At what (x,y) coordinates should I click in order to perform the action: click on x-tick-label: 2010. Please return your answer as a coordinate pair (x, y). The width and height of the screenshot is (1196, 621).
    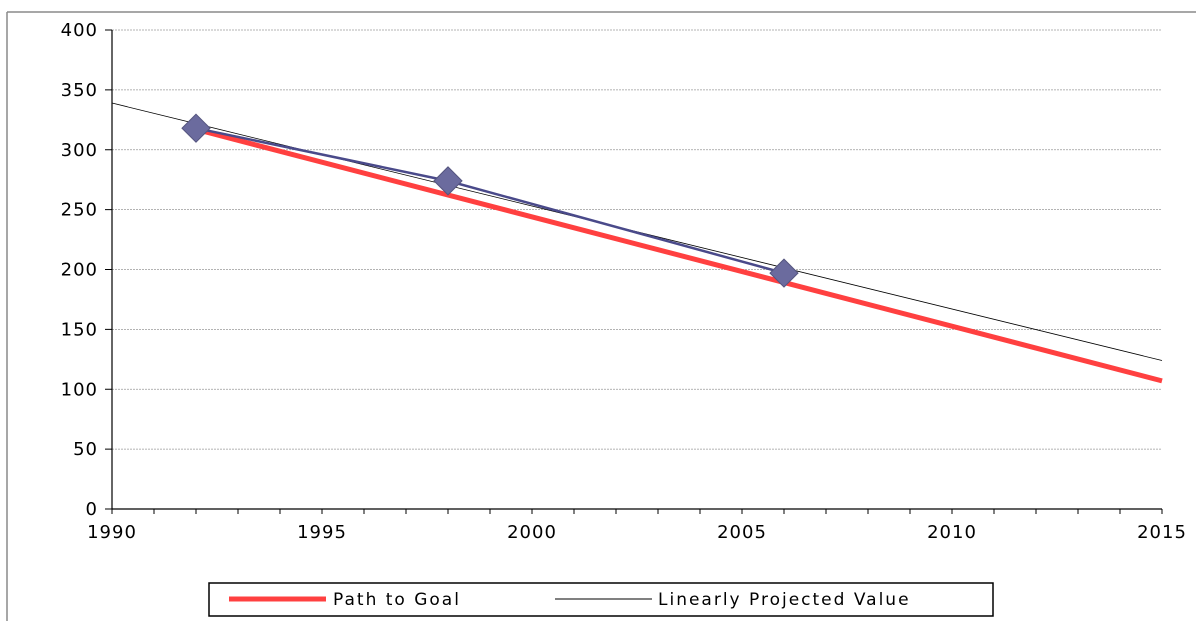
    Looking at the image, I should click on (952, 532).